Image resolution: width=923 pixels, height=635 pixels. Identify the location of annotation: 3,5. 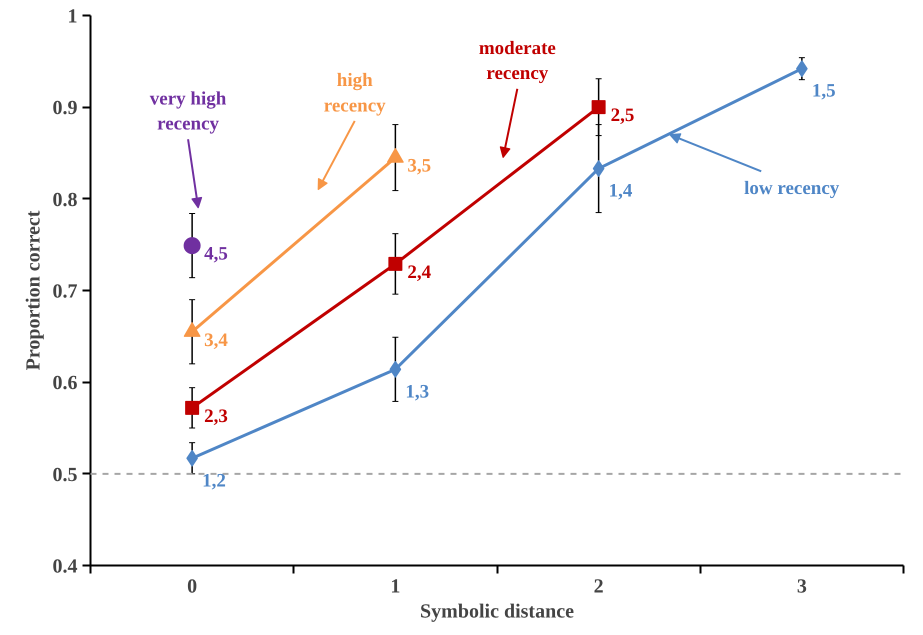
(419, 166).